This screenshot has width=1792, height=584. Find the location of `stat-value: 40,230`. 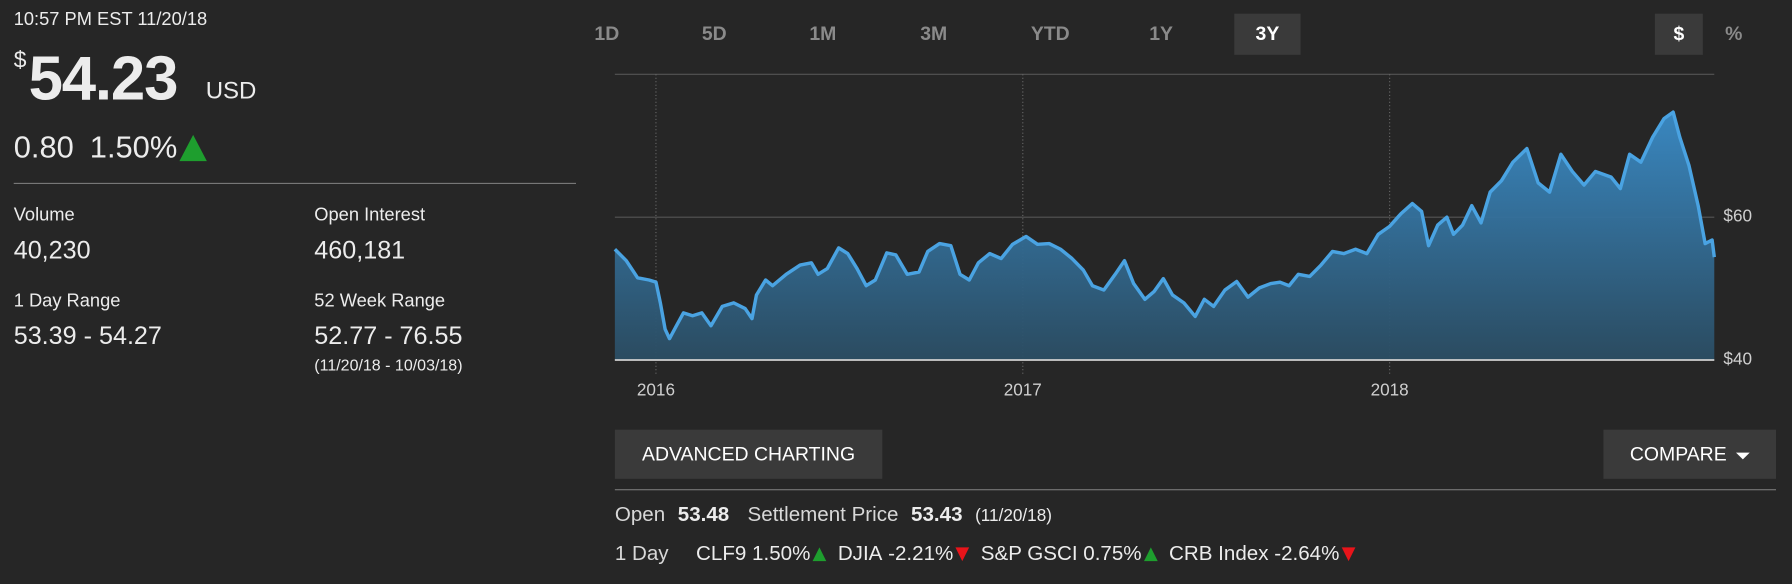

stat-value: 40,230 is located at coordinates (52, 249).